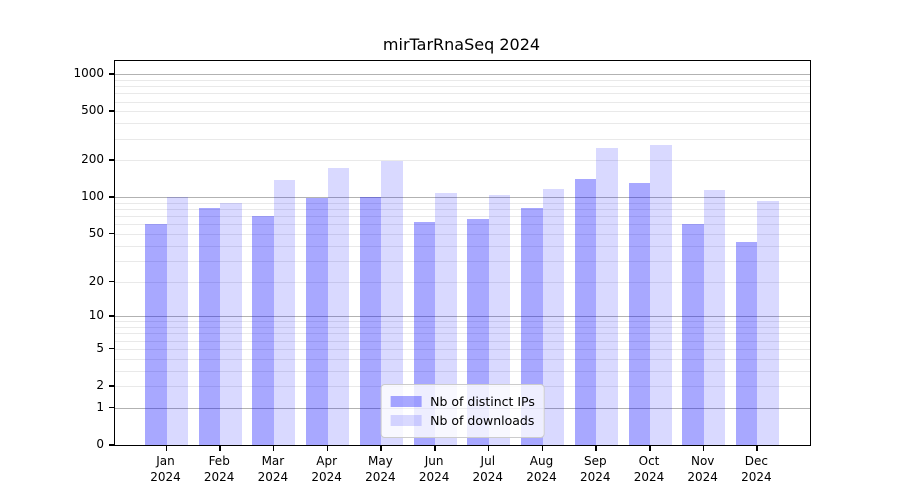 The height and width of the screenshot is (500, 900). I want to click on legend-item: Nb of distinct IPs, so click(462, 401).